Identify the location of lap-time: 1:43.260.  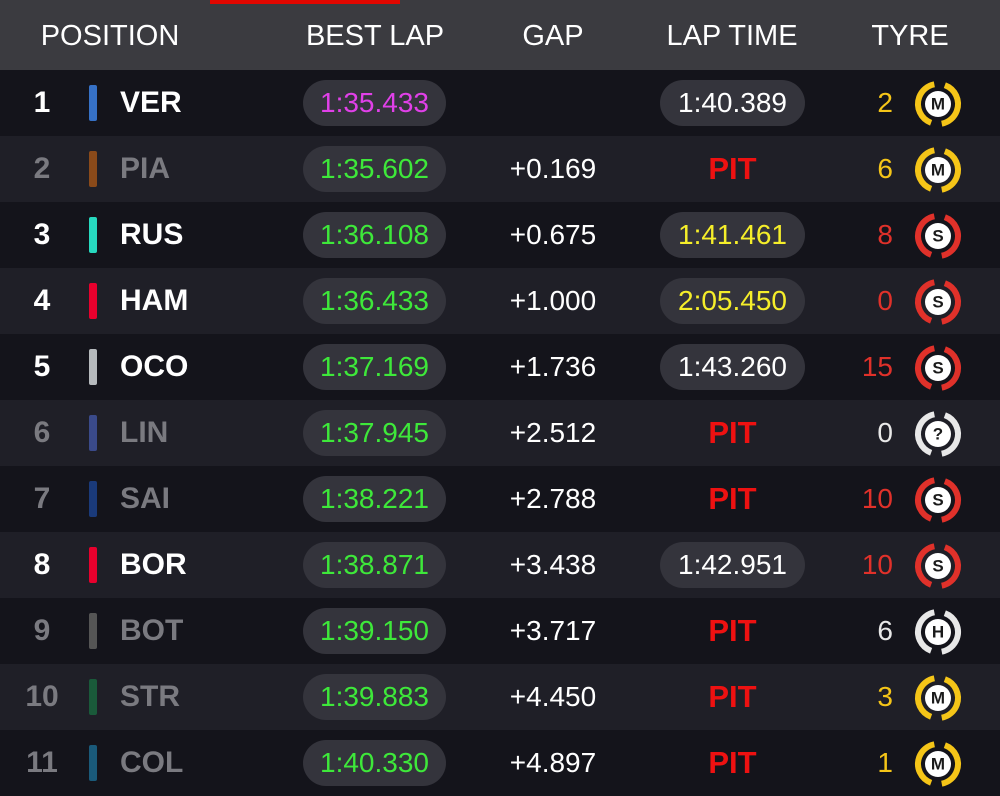
(732, 367).